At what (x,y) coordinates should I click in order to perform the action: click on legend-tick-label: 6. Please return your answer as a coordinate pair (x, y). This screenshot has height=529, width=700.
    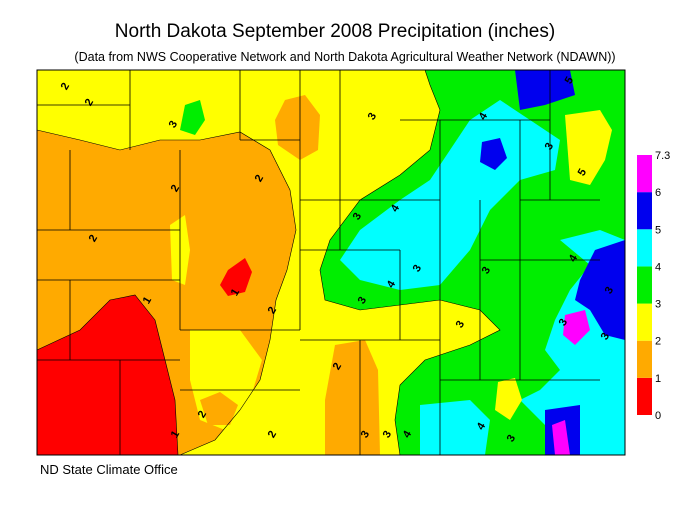
    Looking at the image, I should click on (658, 193).